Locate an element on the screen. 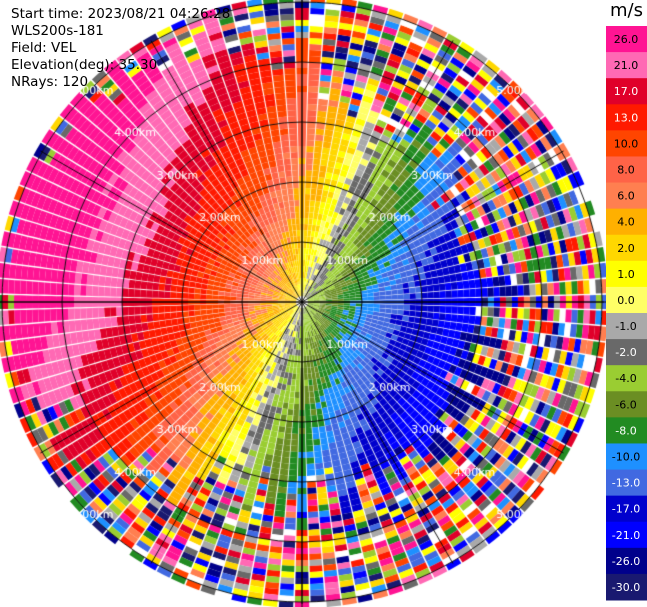  colorbar-tick-label: 8.0 is located at coordinates (626, 170).